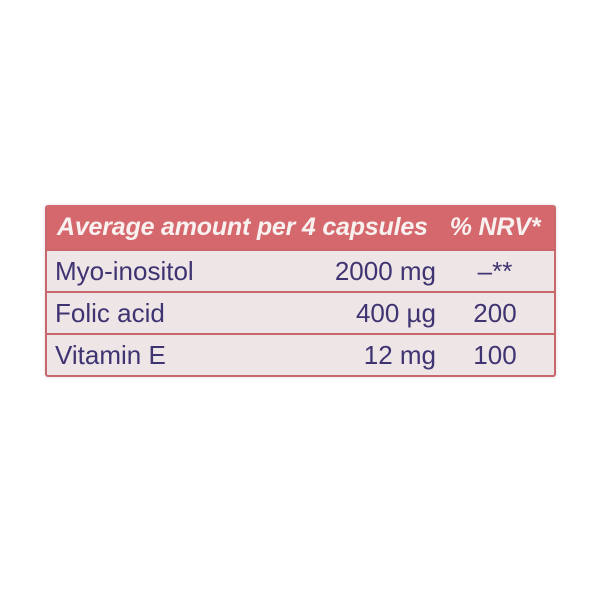 This screenshot has height=600, width=600. What do you see at coordinates (399, 354) in the screenshot?
I see `nutrient-amount: 12 mg` at bounding box center [399, 354].